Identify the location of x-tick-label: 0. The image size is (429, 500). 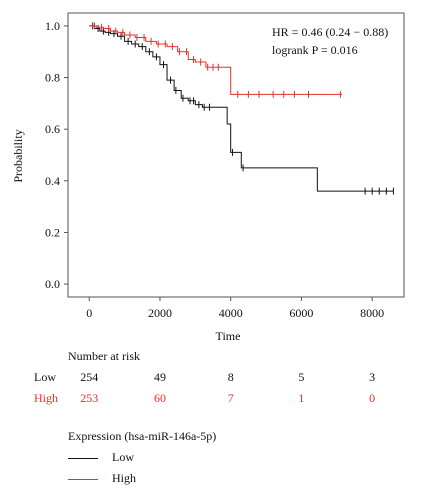
(89, 313).